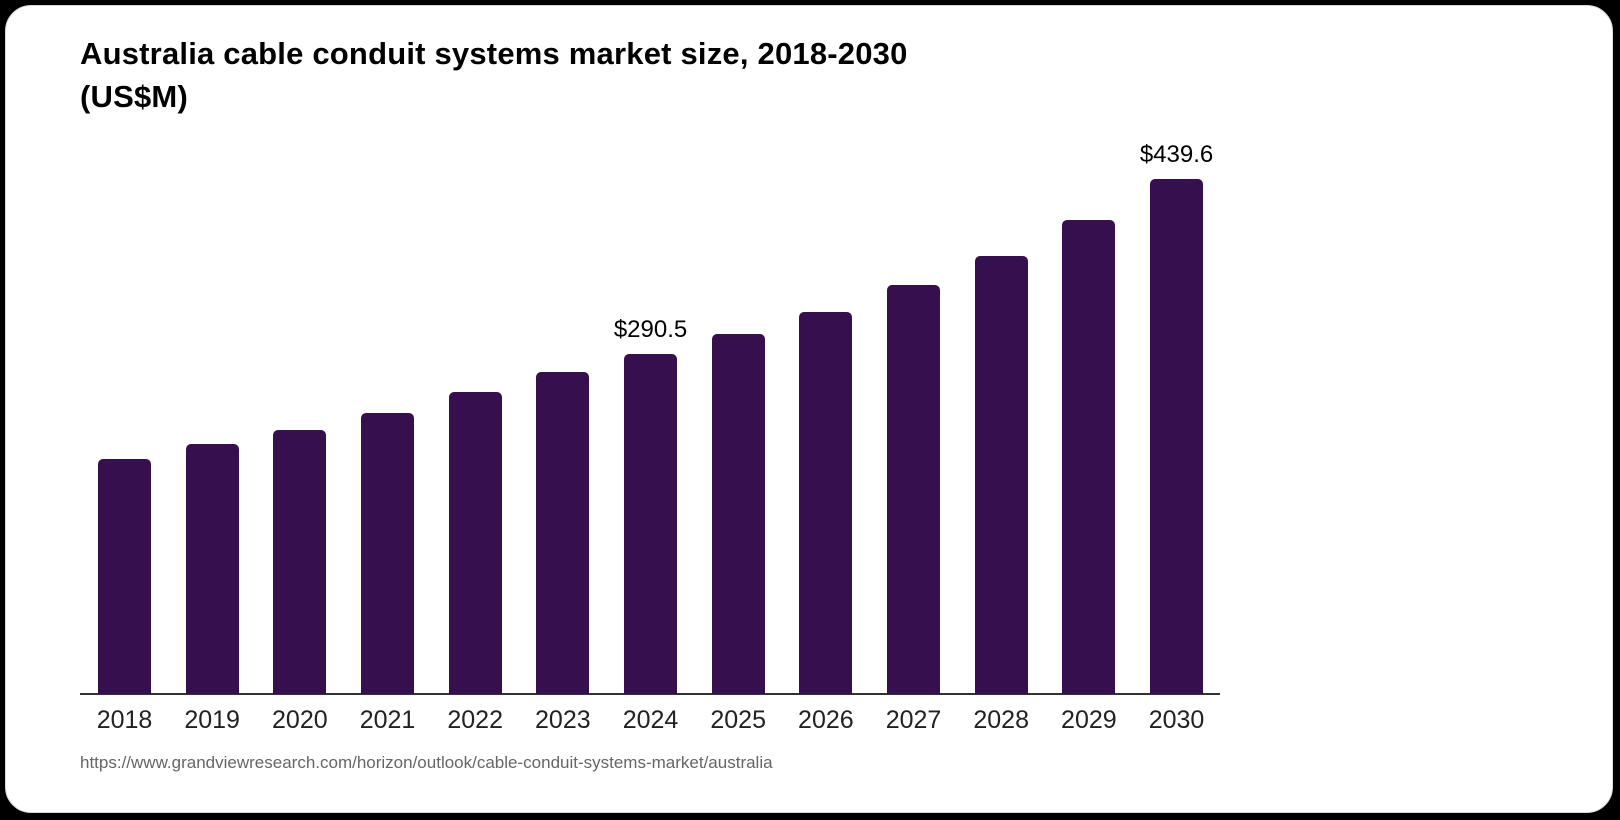 The height and width of the screenshot is (820, 1620). Describe the element at coordinates (1176, 154) in the screenshot. I see `data-label-2030: $439.6` at that location.